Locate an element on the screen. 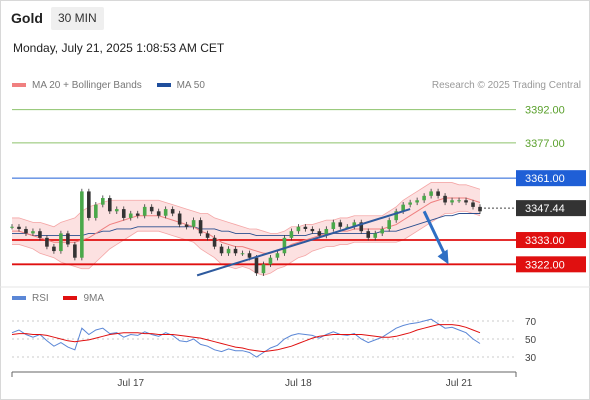 This screenshot has width=590, height=400. legend-swatch-ma20 is located at coordinates (19, 85).